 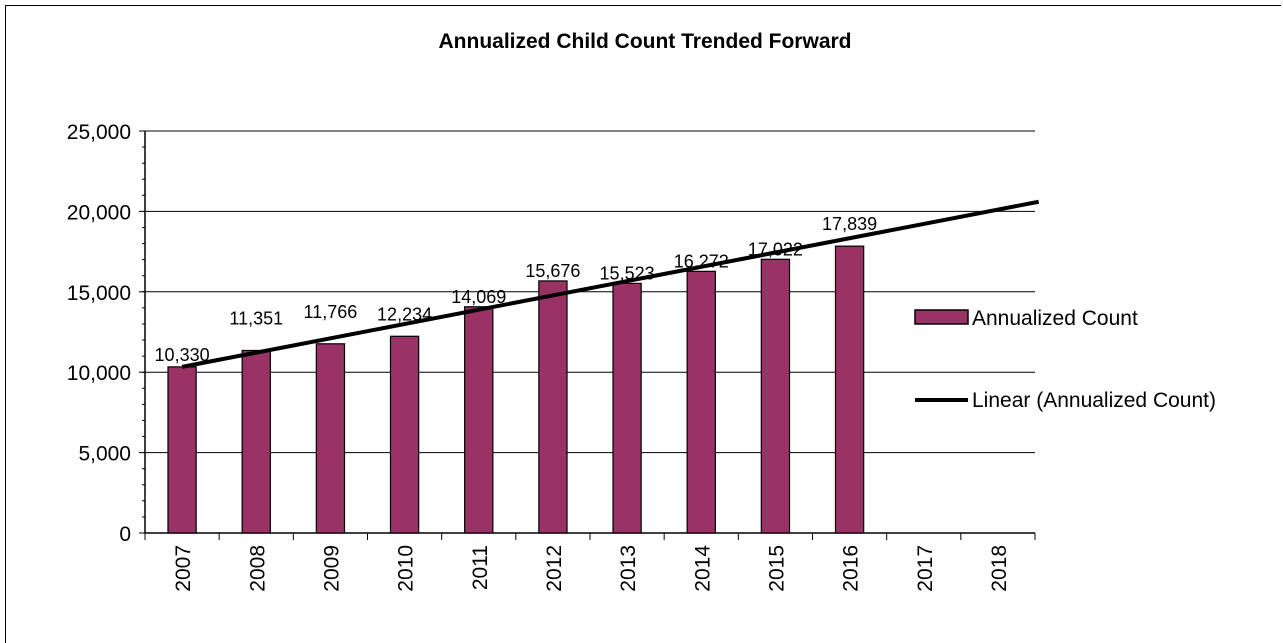 What do you see at coordinates (331, 312) in the screenshot?
I see `data-label: 11,766` at bounding box center [331, 312].